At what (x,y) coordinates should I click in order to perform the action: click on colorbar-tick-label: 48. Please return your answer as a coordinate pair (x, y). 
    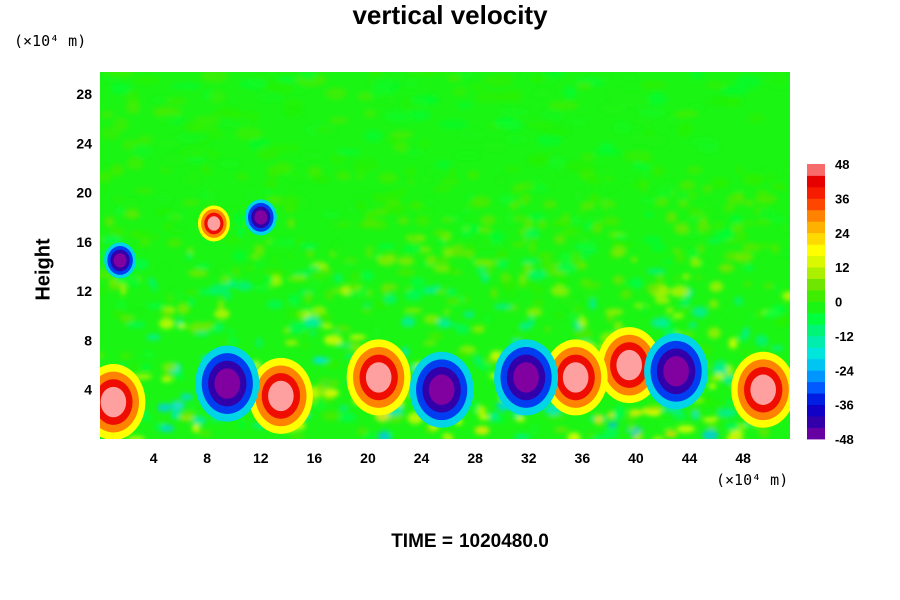
    Looking at the image, I should click on (842, 164).